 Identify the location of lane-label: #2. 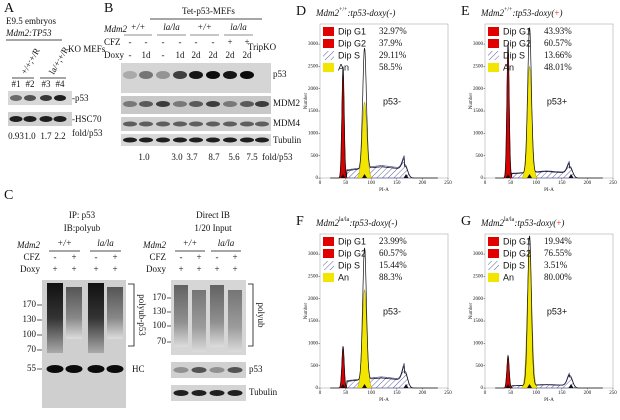
(30, 84).